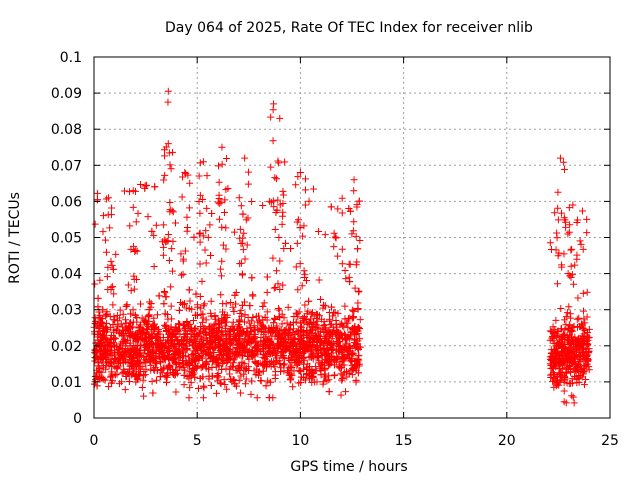 The image size is (640, 480). I want to click on x-axis-title: GPS time / hours, so click(348, 467).